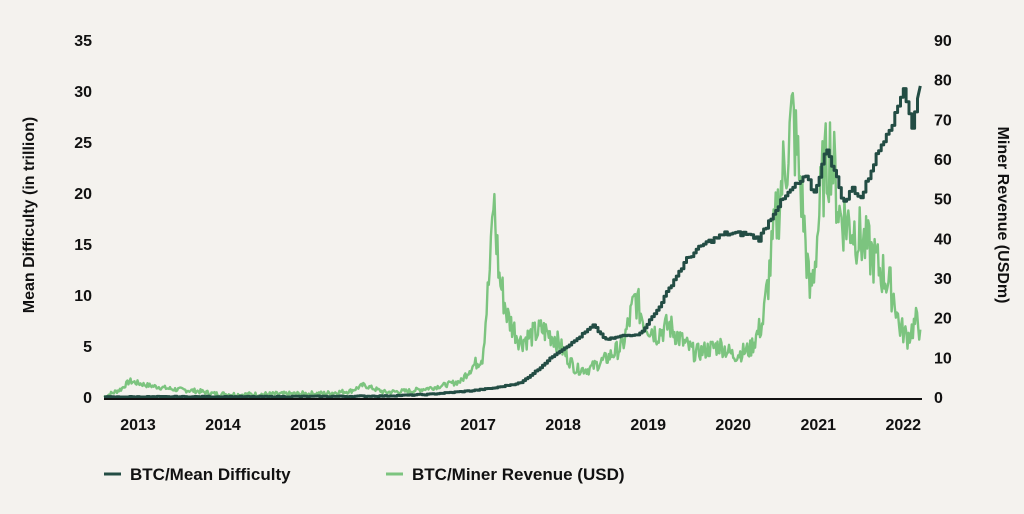 The height and width of the screenshot is (514, 1024). I want to click on x-tick-label: 2013, so click(138, 425).